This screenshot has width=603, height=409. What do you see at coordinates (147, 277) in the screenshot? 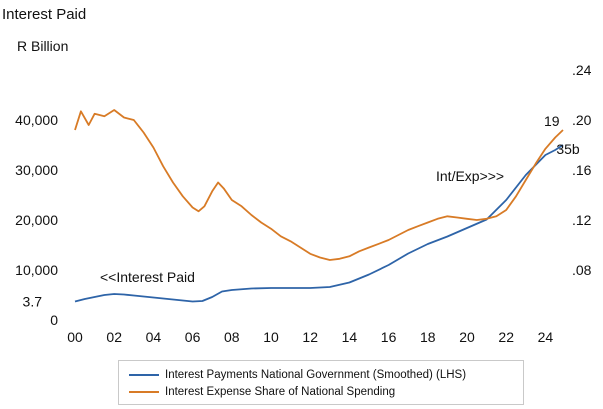
I see `annotation-interest-paid: <<Interest Paid` at bounding box center [147, 277].